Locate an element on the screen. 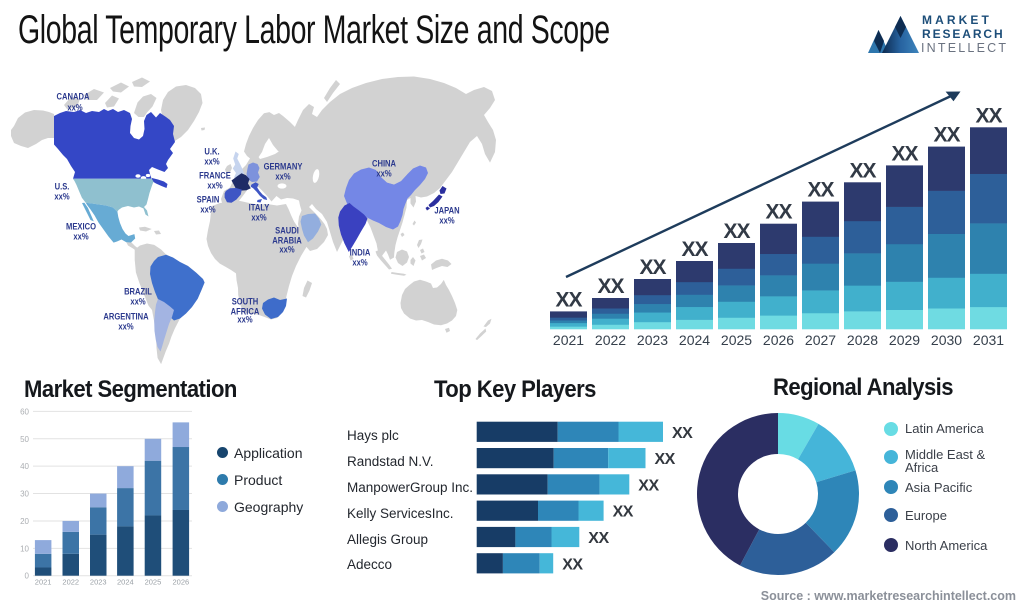 This screenshot has width=1024, height=611. svg-text: 2028 is located at coordinates (862, 340).